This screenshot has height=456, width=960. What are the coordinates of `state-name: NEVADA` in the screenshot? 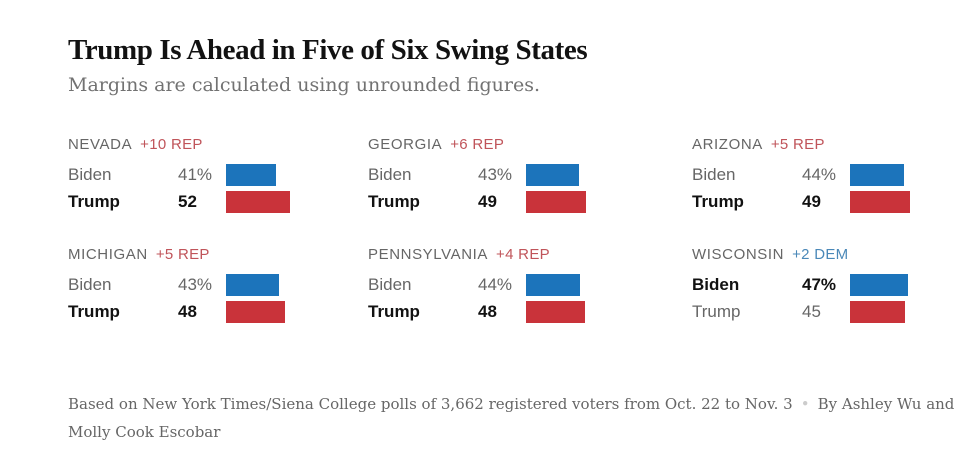 It's located at (100, 144).